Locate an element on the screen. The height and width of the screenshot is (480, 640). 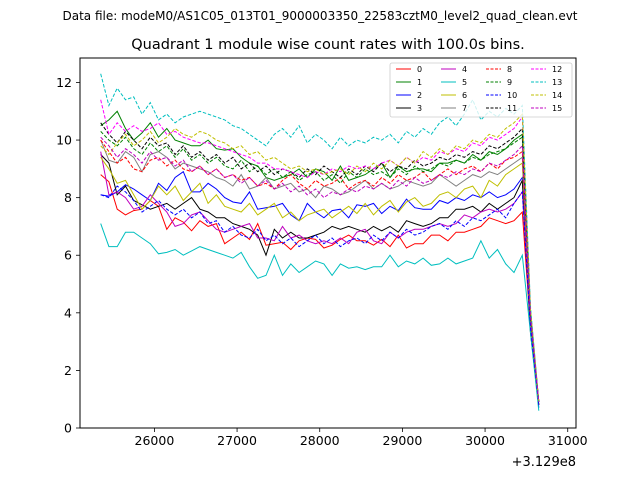
legend-label-9: 9 is located at coordinates (509, 82).